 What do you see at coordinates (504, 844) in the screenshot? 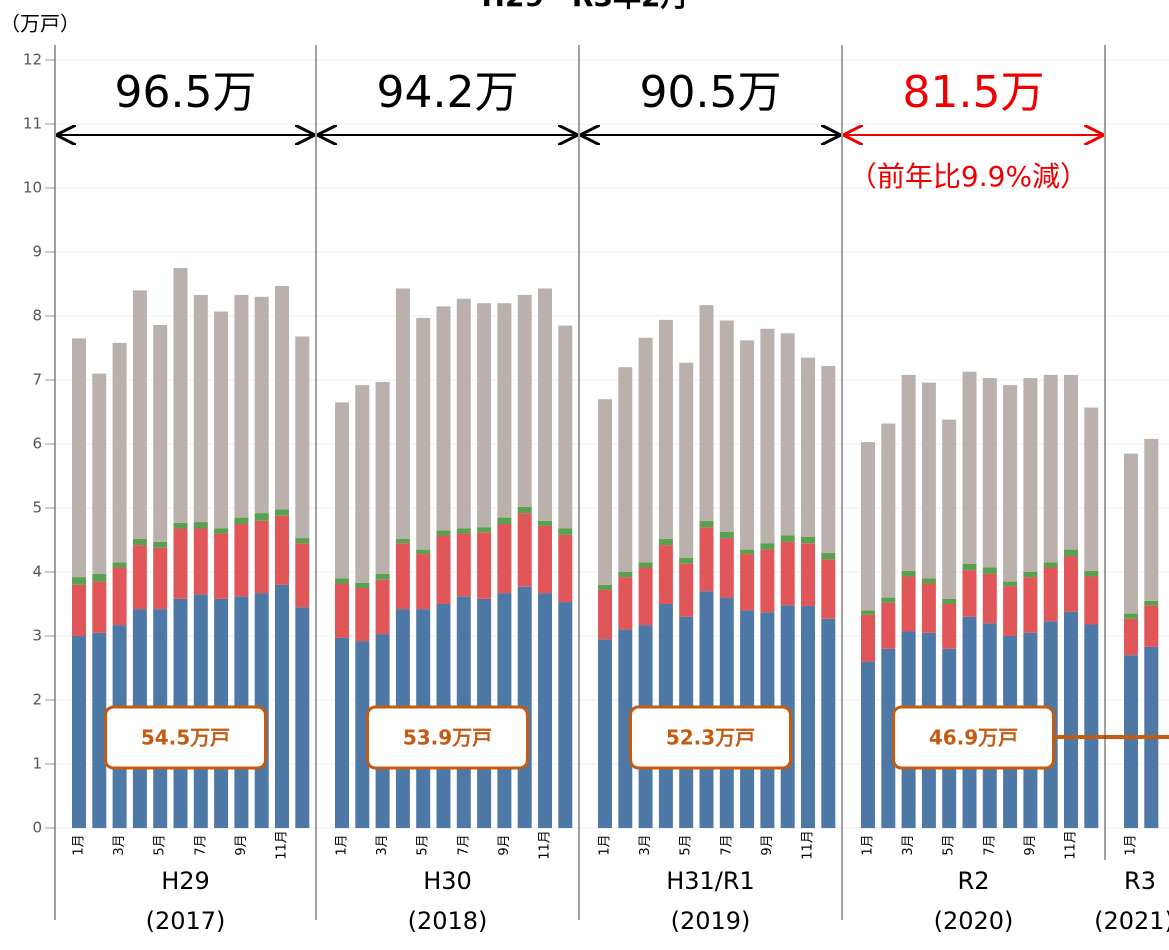
I see `x-tick-label: 9月` at bounding box center [504, 844].